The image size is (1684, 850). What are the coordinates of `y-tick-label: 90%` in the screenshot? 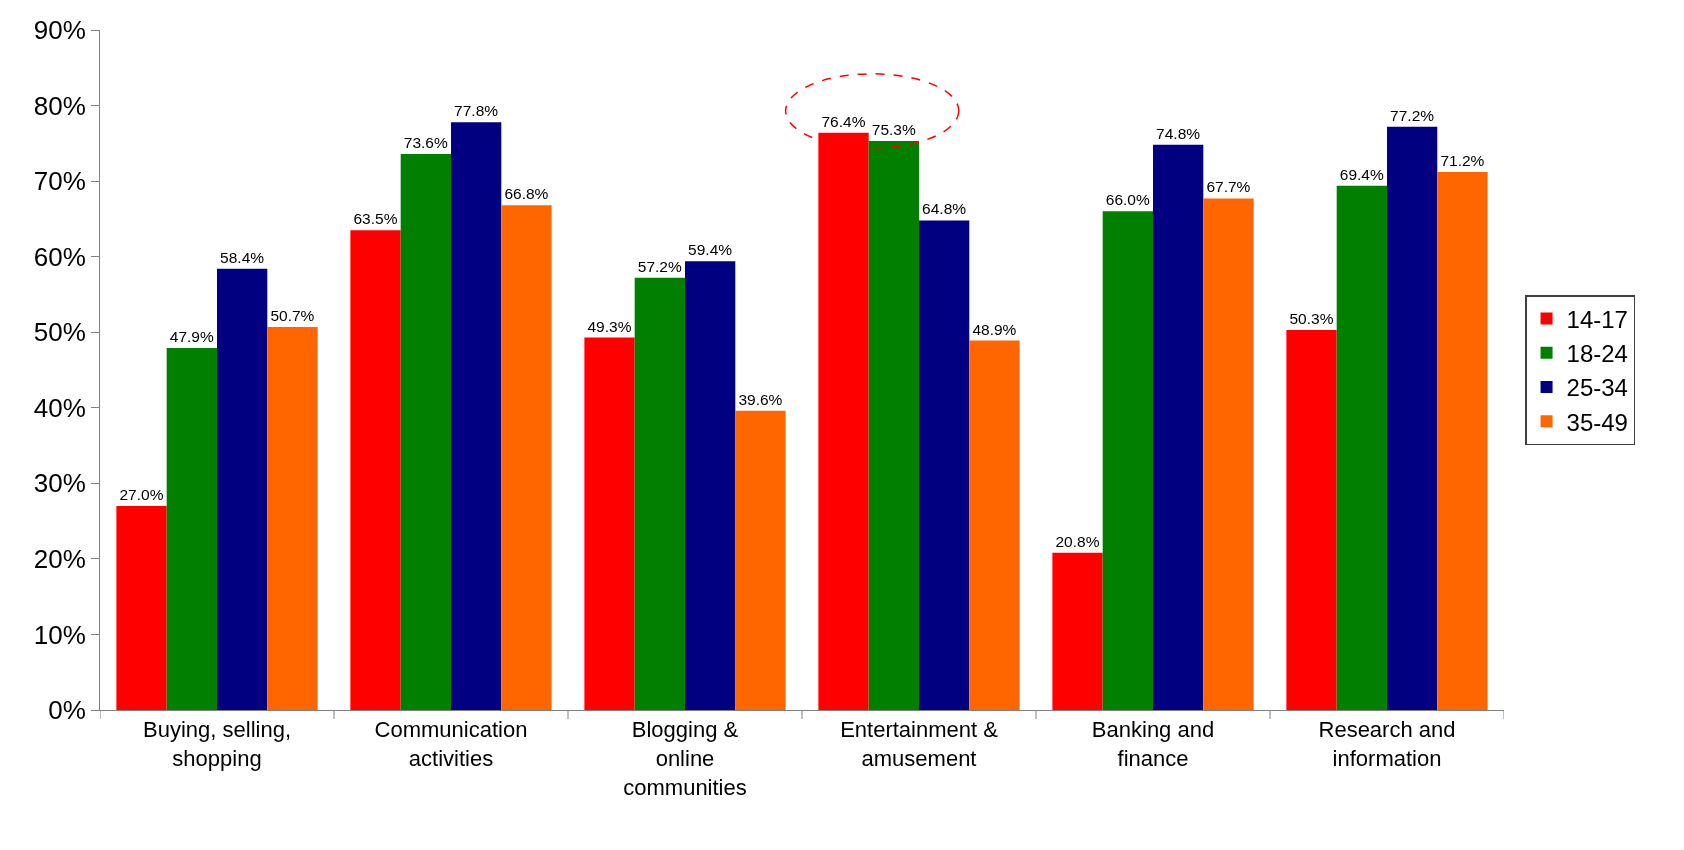 It's located at (59, 30).